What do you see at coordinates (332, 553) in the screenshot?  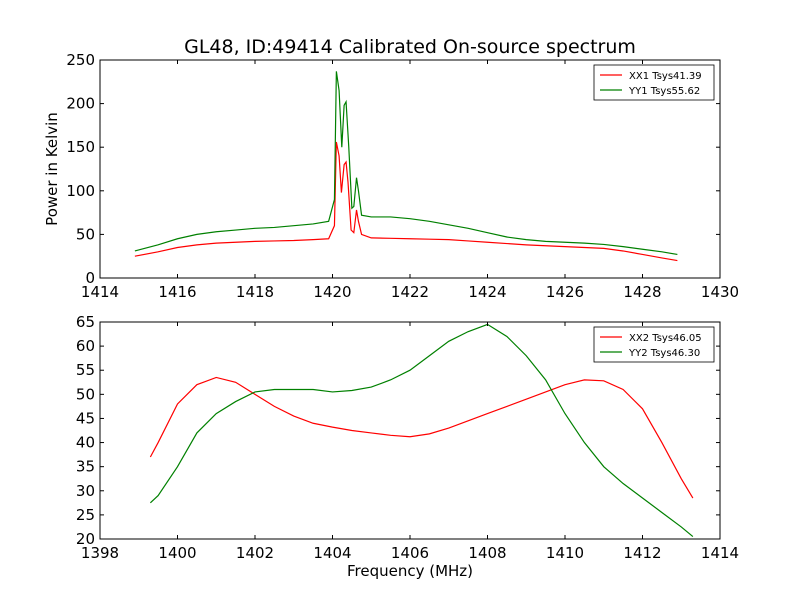 I see `panel2-x-tick-label: 1404` at bounding box center [332, 553].